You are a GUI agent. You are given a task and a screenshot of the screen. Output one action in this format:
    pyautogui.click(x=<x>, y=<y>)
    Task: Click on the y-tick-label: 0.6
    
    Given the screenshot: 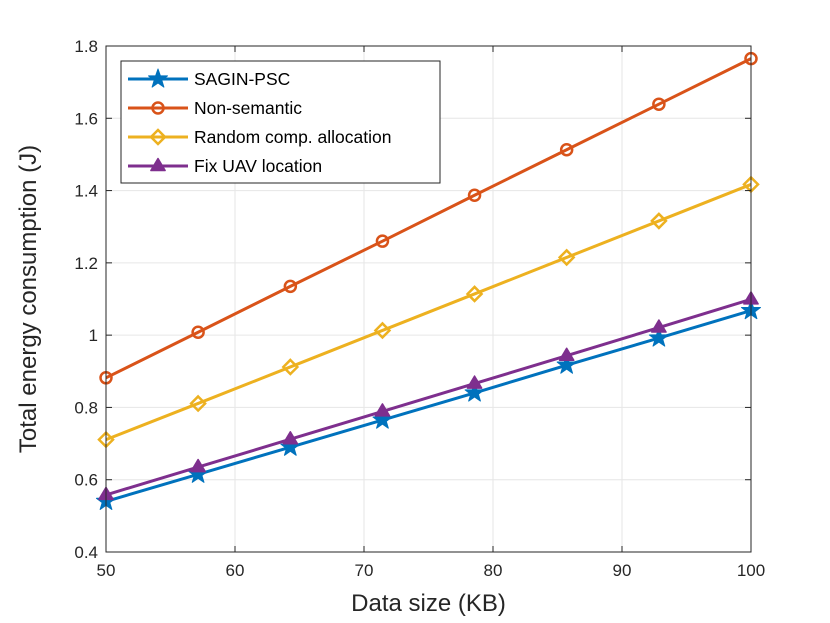 What is the action you would take?
    pyautogui.click(x=86, y=480)
    